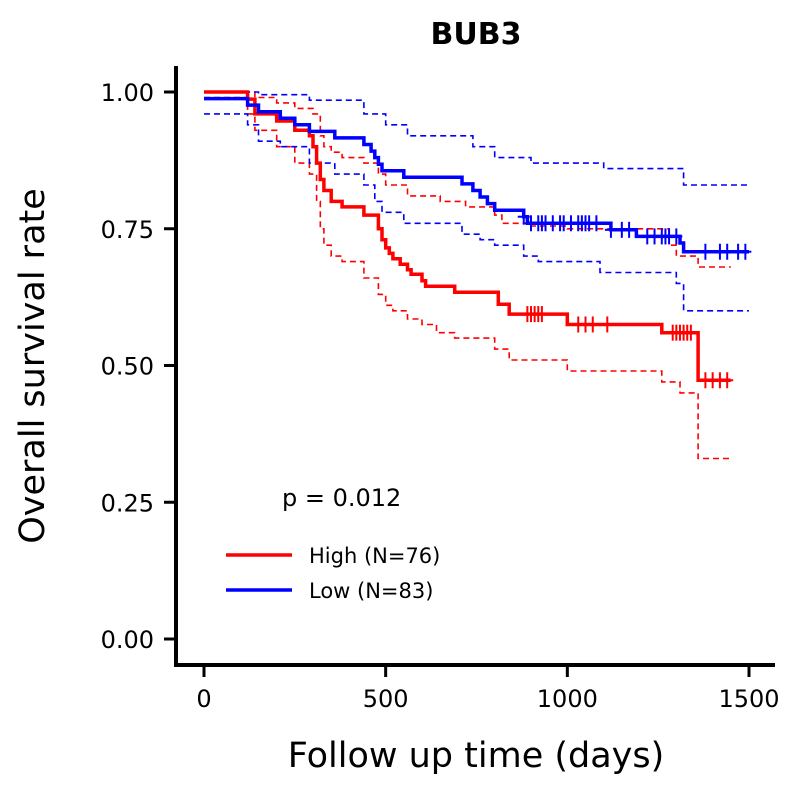 The width and height of the screenshot is (805, 791). What do you see at coordinates (127, 640) in the screenshot?
I see `y-tick-label: 0.00` at bounding box center [127, 640].